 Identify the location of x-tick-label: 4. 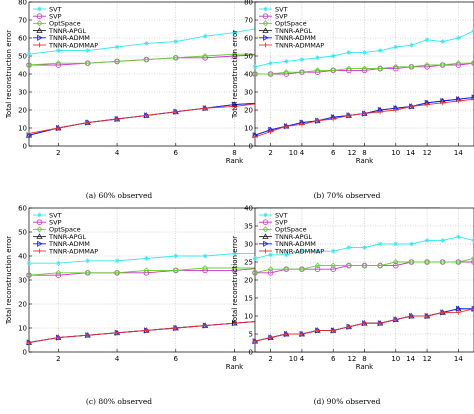
(117, 359).